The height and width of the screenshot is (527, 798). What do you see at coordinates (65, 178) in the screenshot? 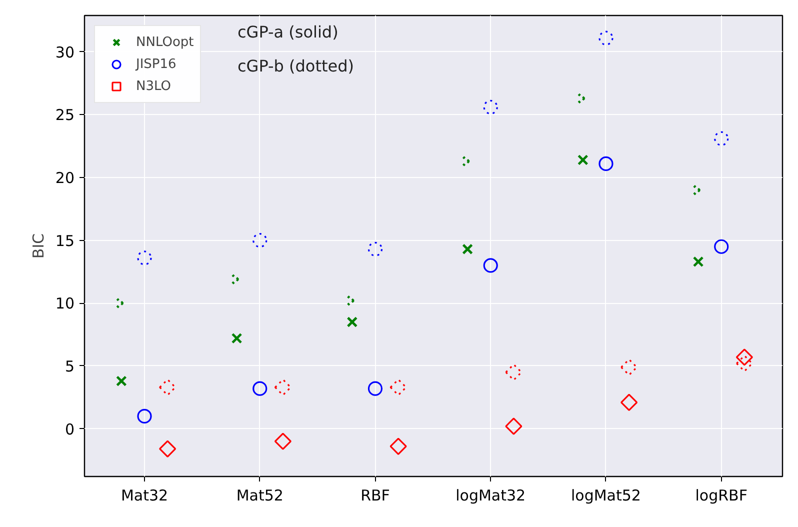
I see `y-tick-label: 20` at bounding box center [65, 178].